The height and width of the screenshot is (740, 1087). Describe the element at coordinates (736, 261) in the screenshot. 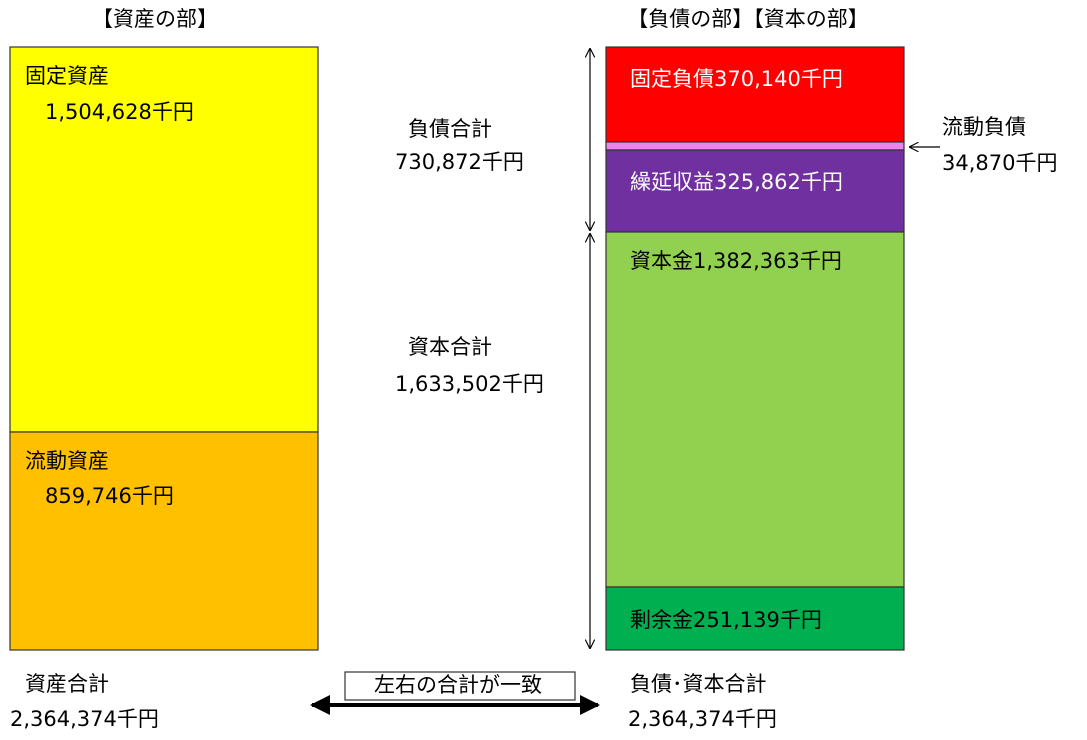

I see `label: 資本金1,382,363千円` at that location.